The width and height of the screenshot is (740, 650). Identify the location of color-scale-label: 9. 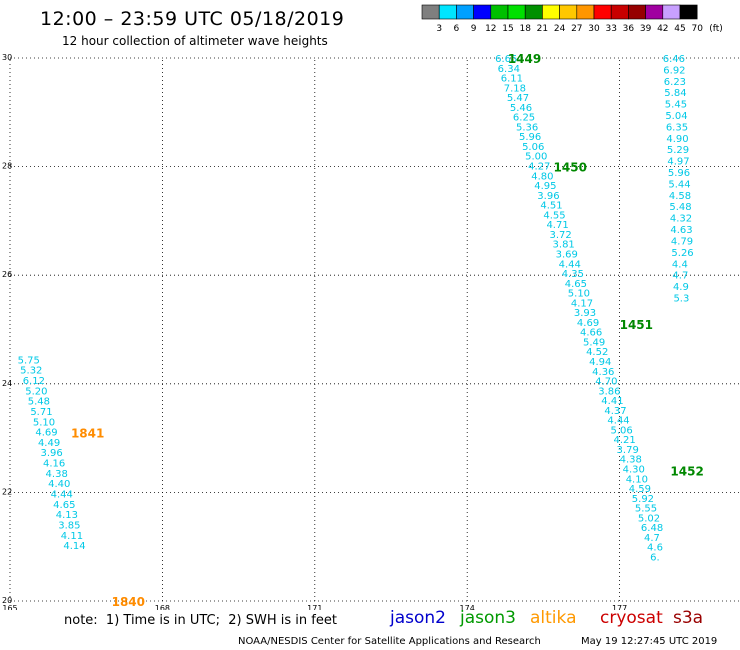
(474, 29).